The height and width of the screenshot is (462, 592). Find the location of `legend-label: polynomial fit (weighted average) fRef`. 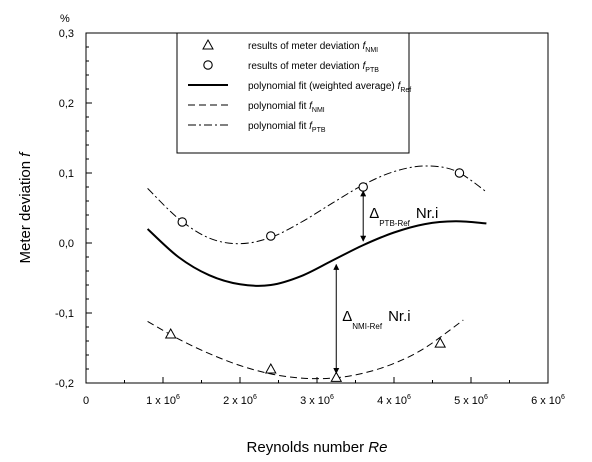

legend-label: polynomial fit (weighted average) fRef is located at coordinates (329, 87).